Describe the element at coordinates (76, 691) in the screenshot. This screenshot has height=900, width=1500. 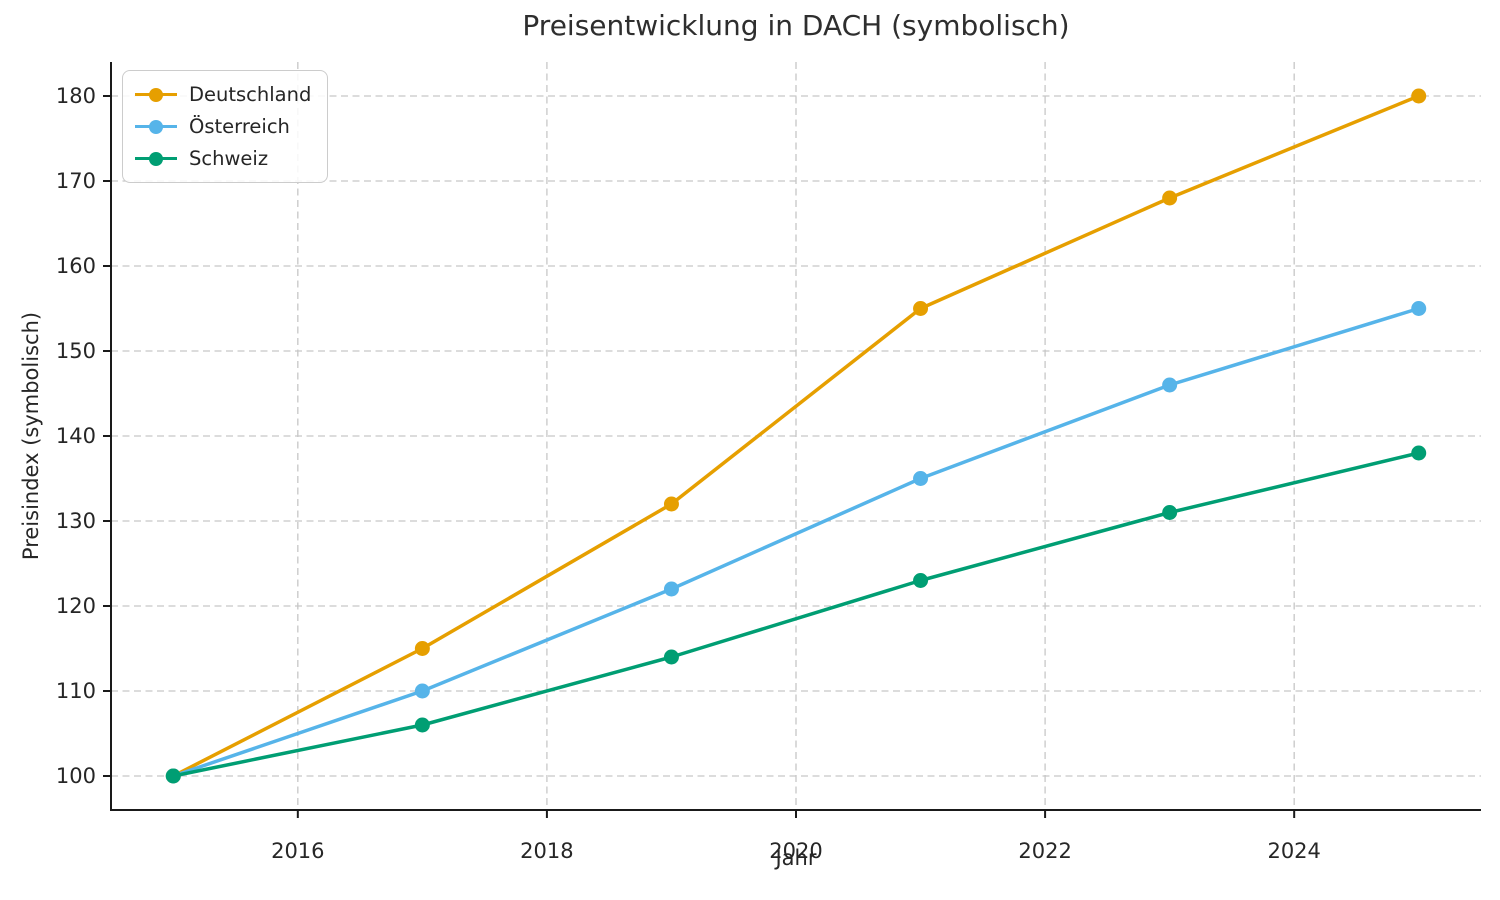
I see `y-tick-label: 110` at that location.